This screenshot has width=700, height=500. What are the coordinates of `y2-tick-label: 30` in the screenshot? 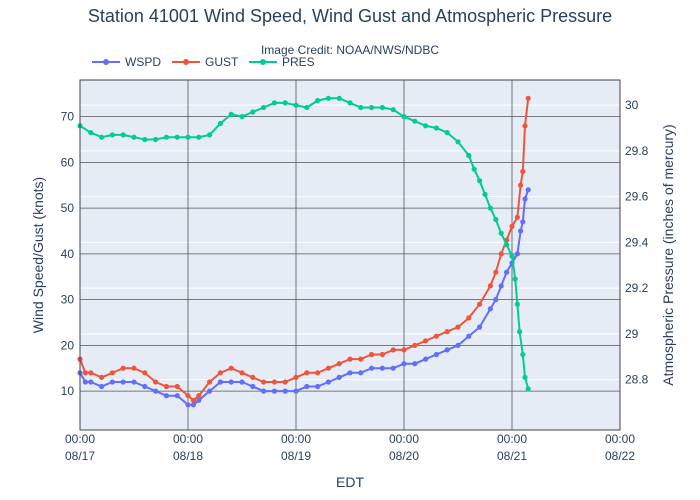 It's located at (632, 105).